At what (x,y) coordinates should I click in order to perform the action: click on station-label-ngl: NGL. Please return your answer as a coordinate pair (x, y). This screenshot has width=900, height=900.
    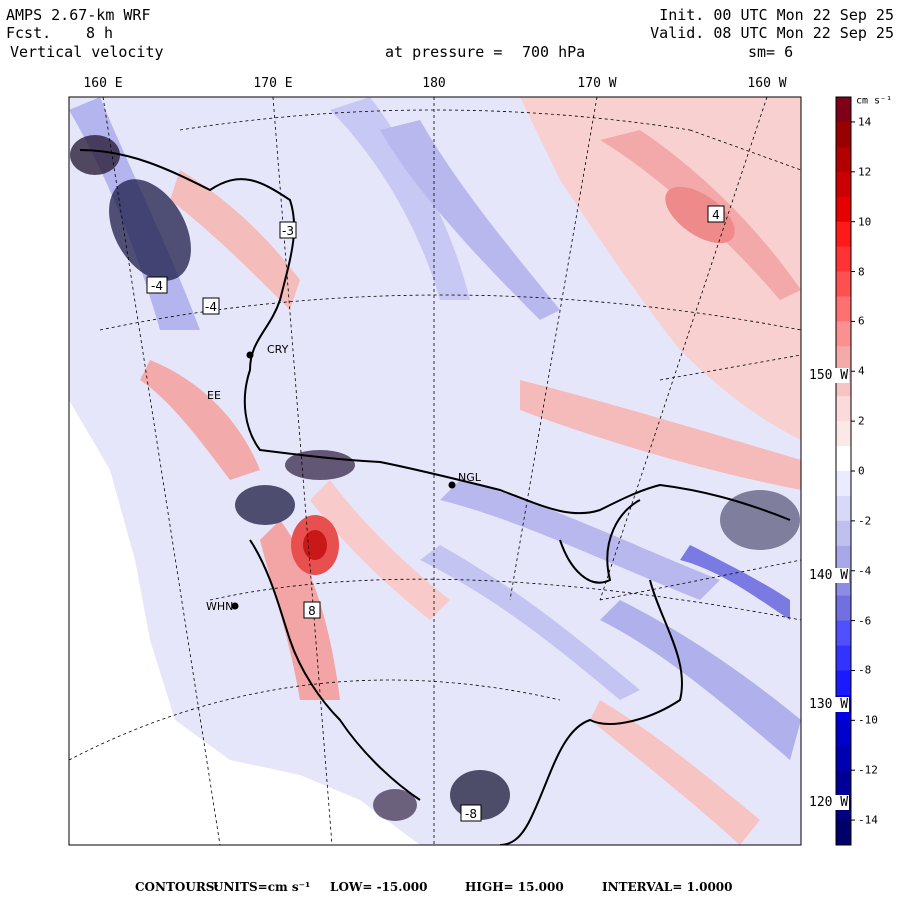
    Looking at the image, I should click on (470, 477).